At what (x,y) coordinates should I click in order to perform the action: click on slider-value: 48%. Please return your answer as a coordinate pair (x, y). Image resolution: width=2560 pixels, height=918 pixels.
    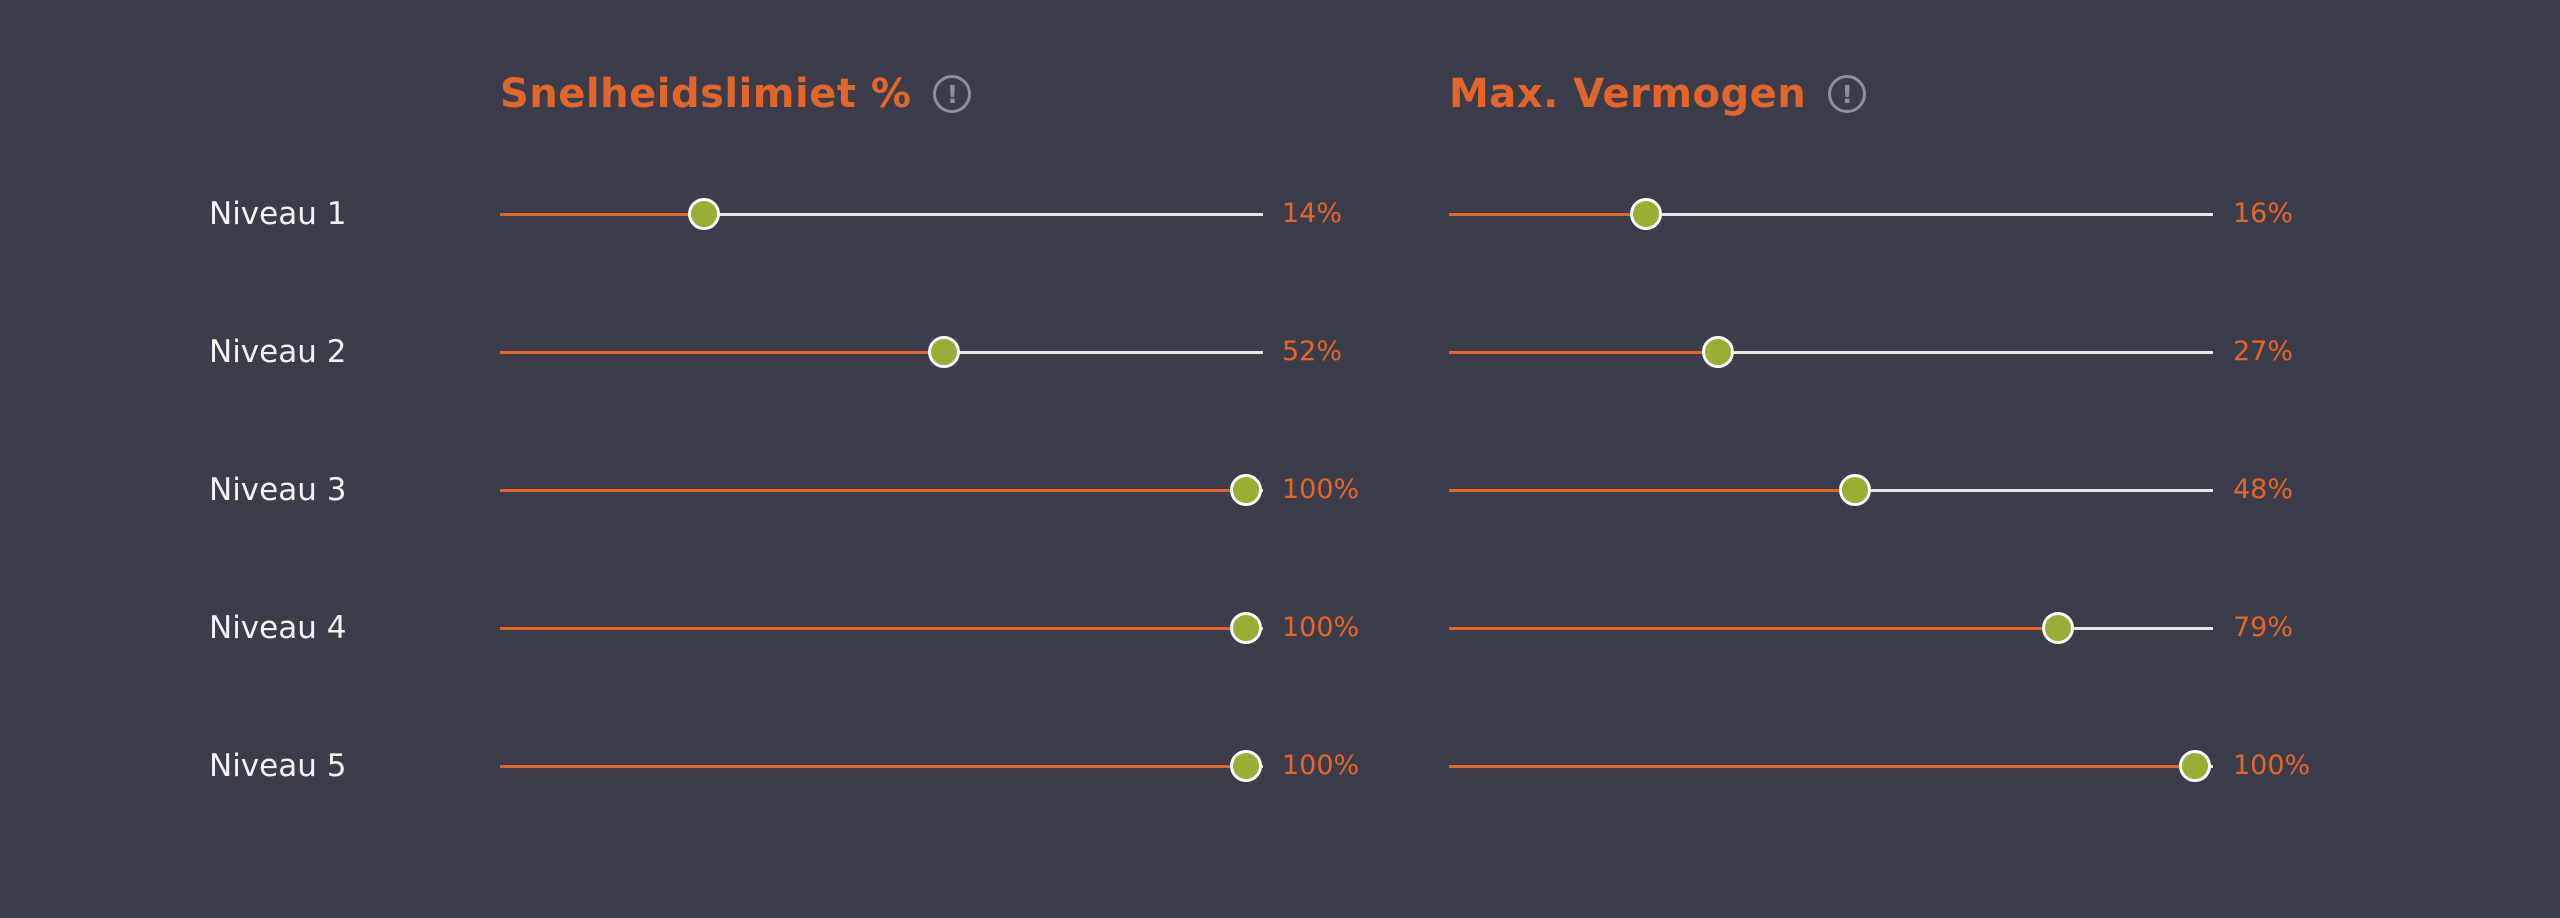
    Looking at the image, I should click on (2263, 489).